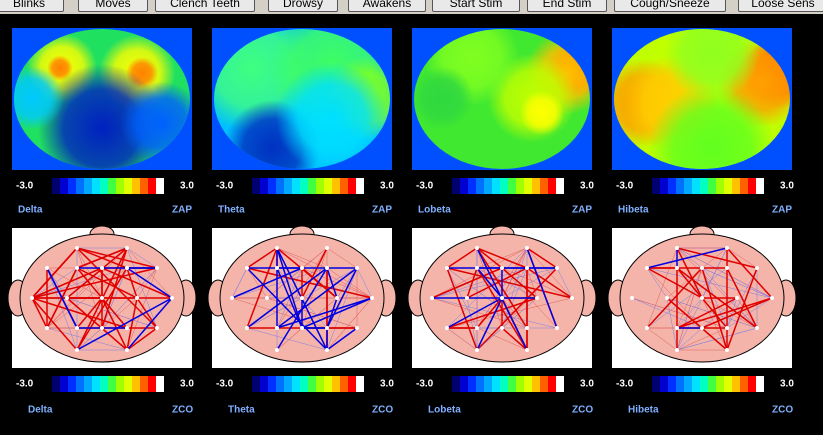  I want to click on toolbar-button: Start Stim, so click(476, 6).